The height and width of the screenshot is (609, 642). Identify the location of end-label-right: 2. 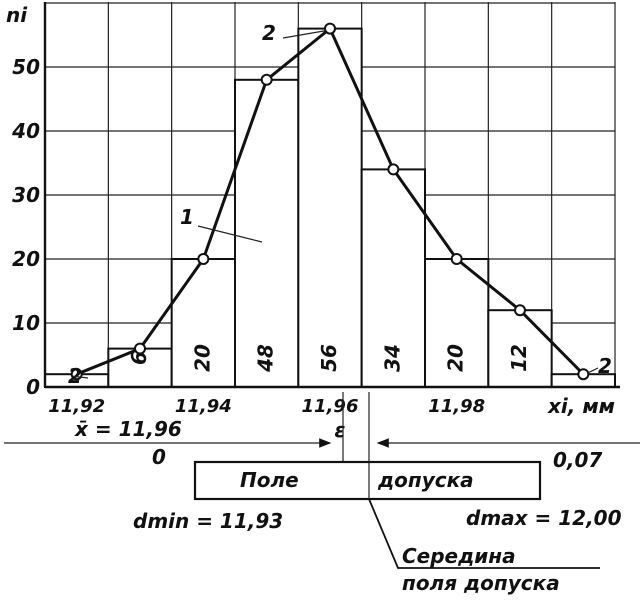
(605, 366).